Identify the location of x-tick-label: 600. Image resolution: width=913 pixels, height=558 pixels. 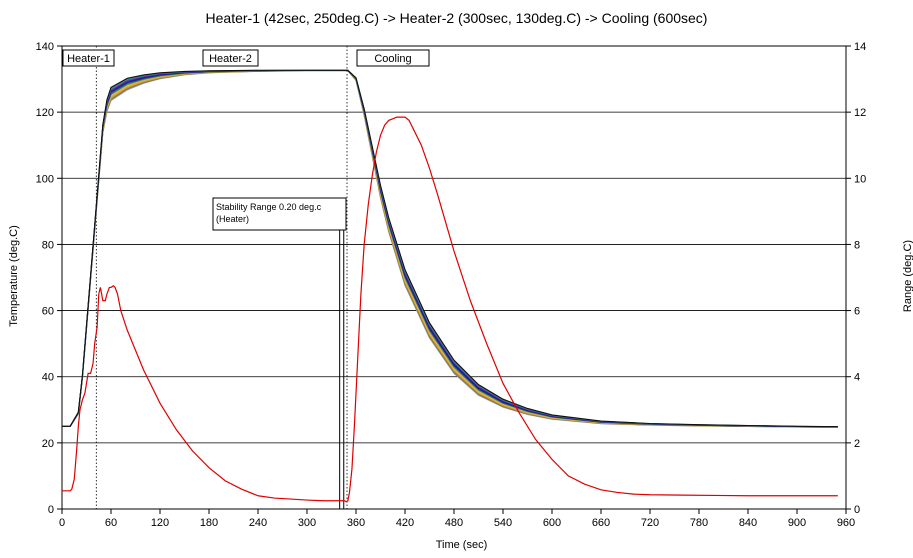
(552, 523).